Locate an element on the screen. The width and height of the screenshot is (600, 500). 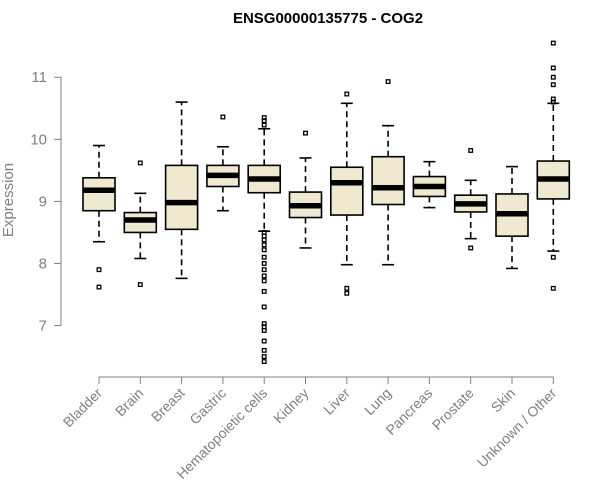
x-tick-label: Kidney is located at coordinates (291, 406).